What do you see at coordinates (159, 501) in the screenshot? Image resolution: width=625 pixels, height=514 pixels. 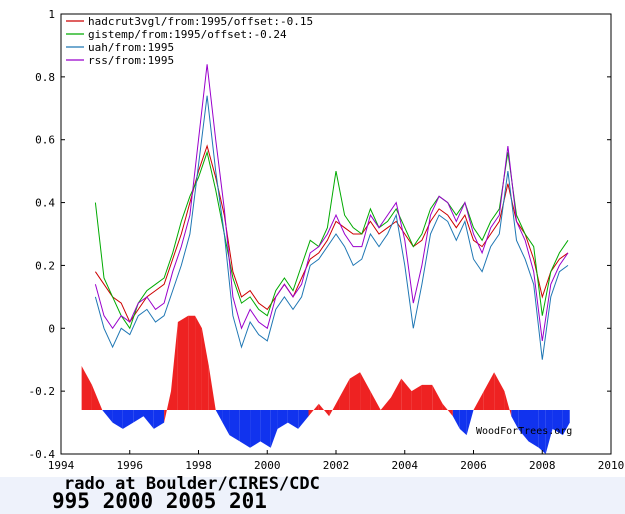 I see `caption-line-2: 995 2000 2005 201` at bounding box center [159, 501].